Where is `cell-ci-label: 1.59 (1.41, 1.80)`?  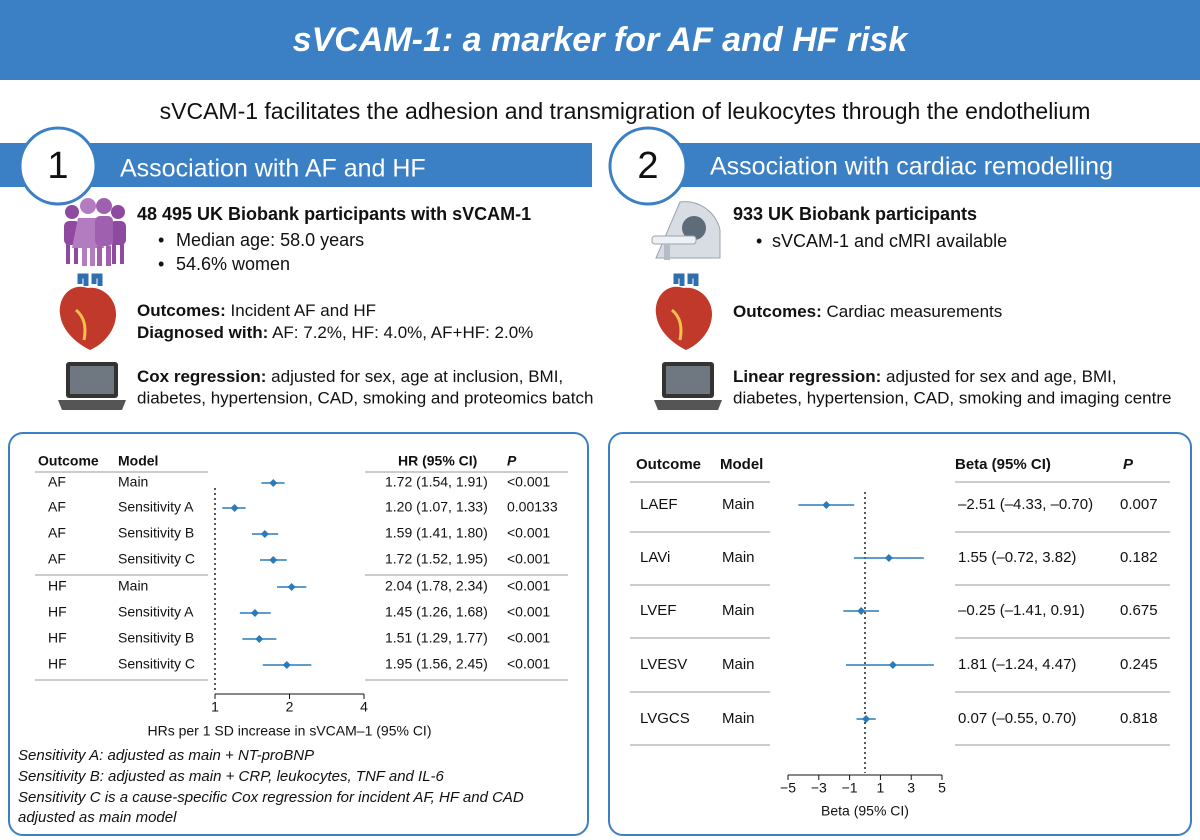
cell-ci-label: 1.59 (1.41, 1.80) is located at coordinates (436, 533).